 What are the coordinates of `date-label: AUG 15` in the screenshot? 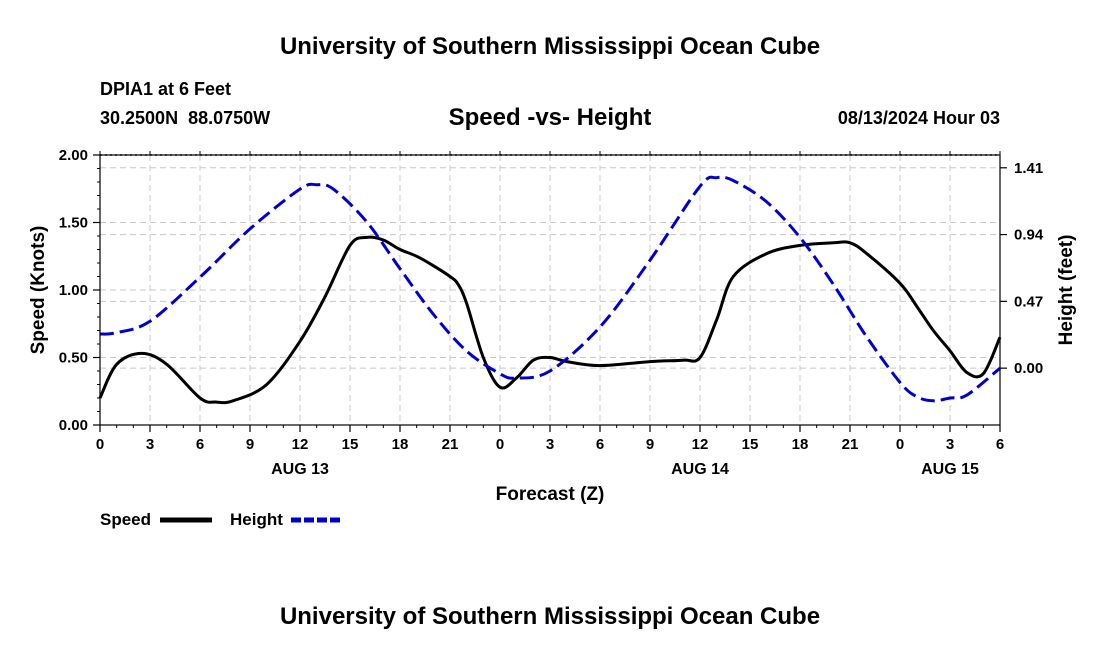 It's located at (950, 469).